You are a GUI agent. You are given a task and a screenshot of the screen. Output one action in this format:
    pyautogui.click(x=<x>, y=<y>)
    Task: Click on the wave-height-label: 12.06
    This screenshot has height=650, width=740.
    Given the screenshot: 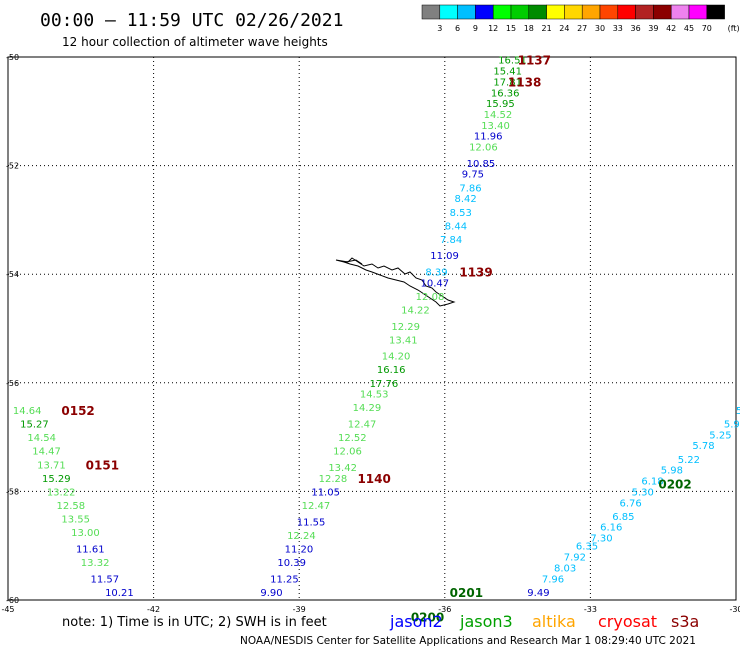 What is the action you would take?
    pyautogui.click(x=483, y=148)
    